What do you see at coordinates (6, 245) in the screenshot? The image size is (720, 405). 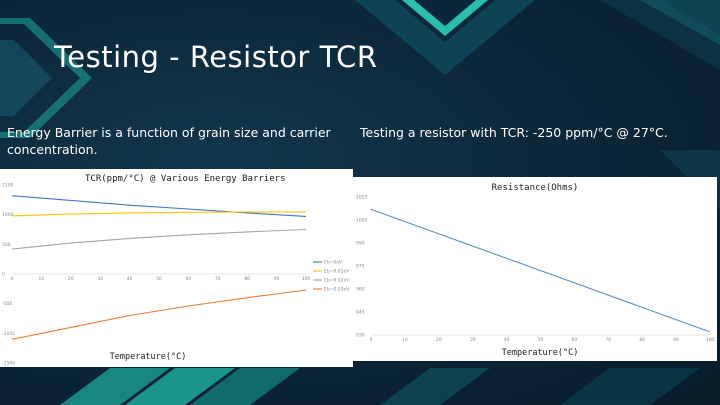 I see `y-tick-label: 500` at bounding box center [6, 245].